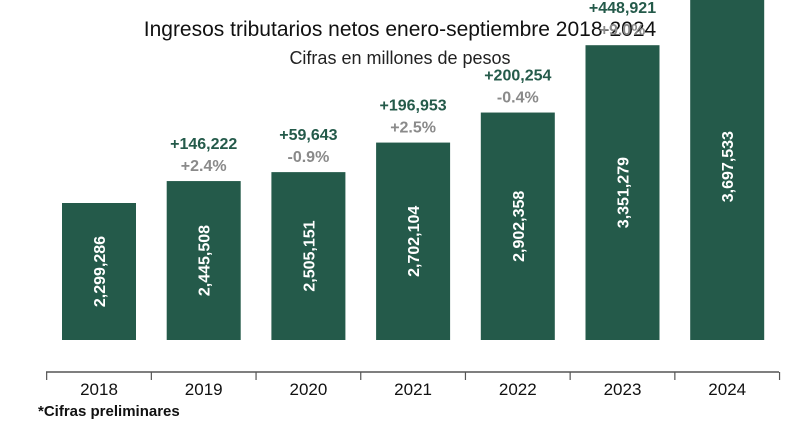 The image size is (800, 440). What do you see at coordinates (413, 106) in the screenshot?
I see `change-abs-label-2021: +196,953` at bounding box center [413, 106].